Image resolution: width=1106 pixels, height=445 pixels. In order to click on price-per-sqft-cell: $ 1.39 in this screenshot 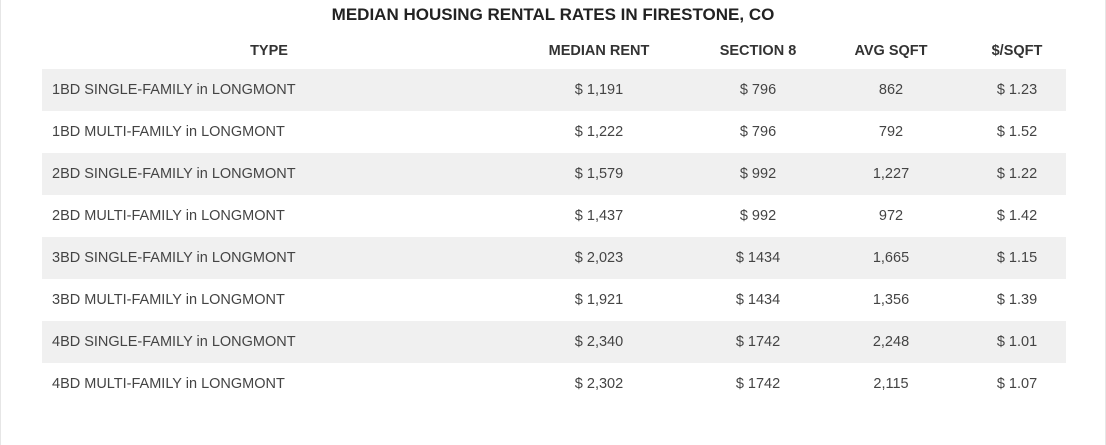, I will do `click(1017, 300)`.